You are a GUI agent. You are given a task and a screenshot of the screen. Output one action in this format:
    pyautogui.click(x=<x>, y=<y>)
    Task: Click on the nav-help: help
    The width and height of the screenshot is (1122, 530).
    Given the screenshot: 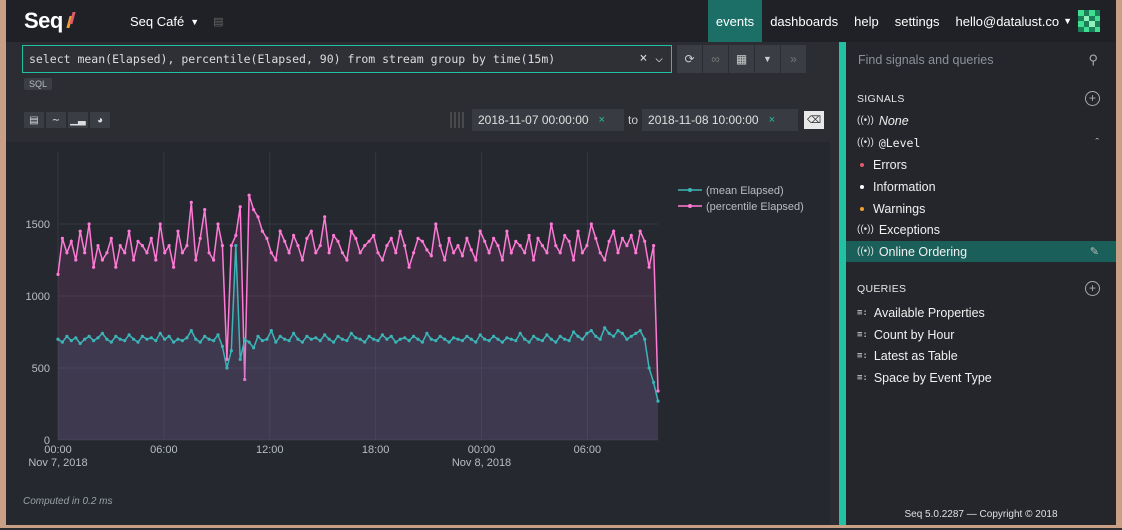 What is the action you would take?
    pyautogui.click(x=866, y=21)
    